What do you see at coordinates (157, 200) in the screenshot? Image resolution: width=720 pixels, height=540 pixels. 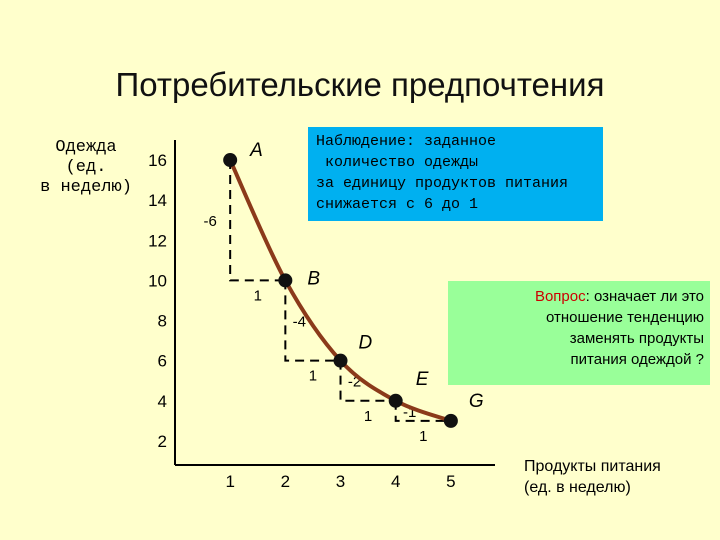 I see `y-tick-label: 14` at bounding box center [157, 200].